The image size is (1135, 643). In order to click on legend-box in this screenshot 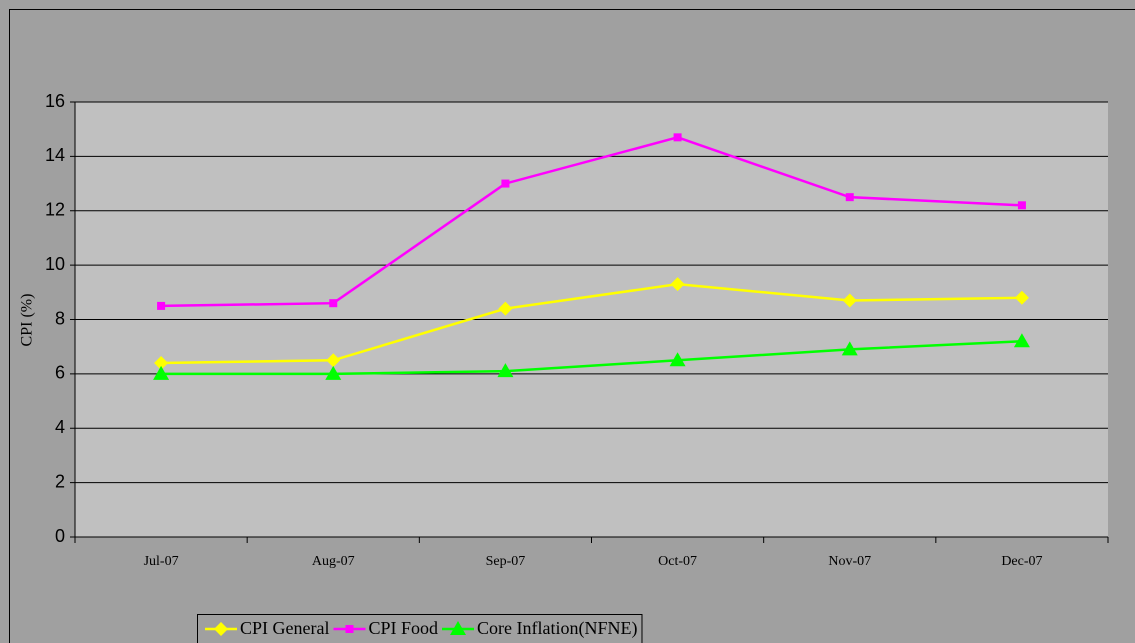, I will do `click(420, 628)`.